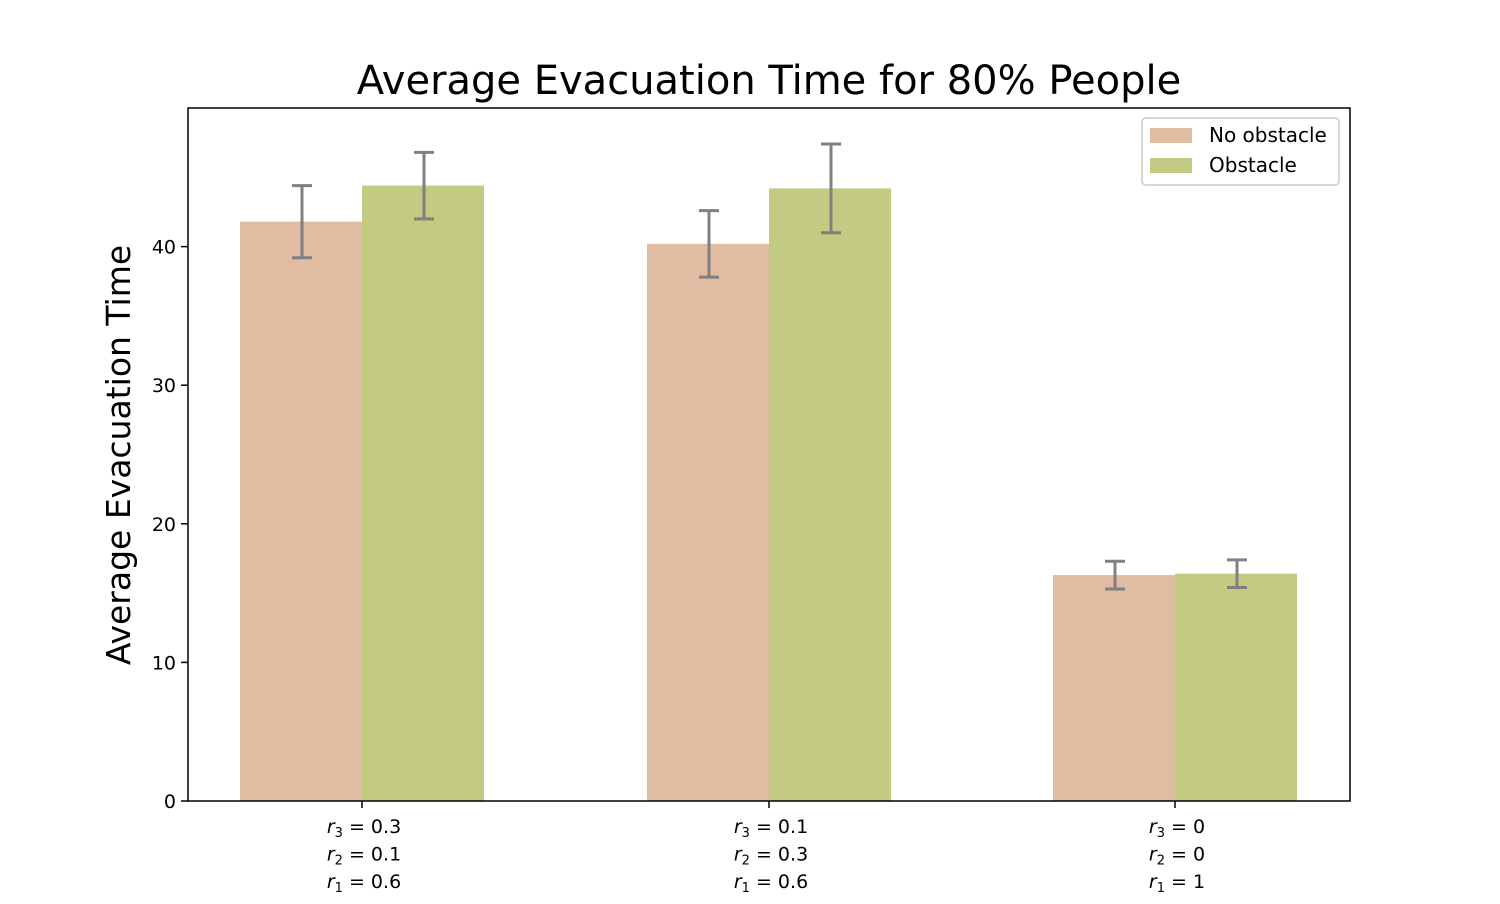  Describe the element at coordinates (364, 828) in the screenshot. I see `x-tick-label: r3 = 0.3` at that location.